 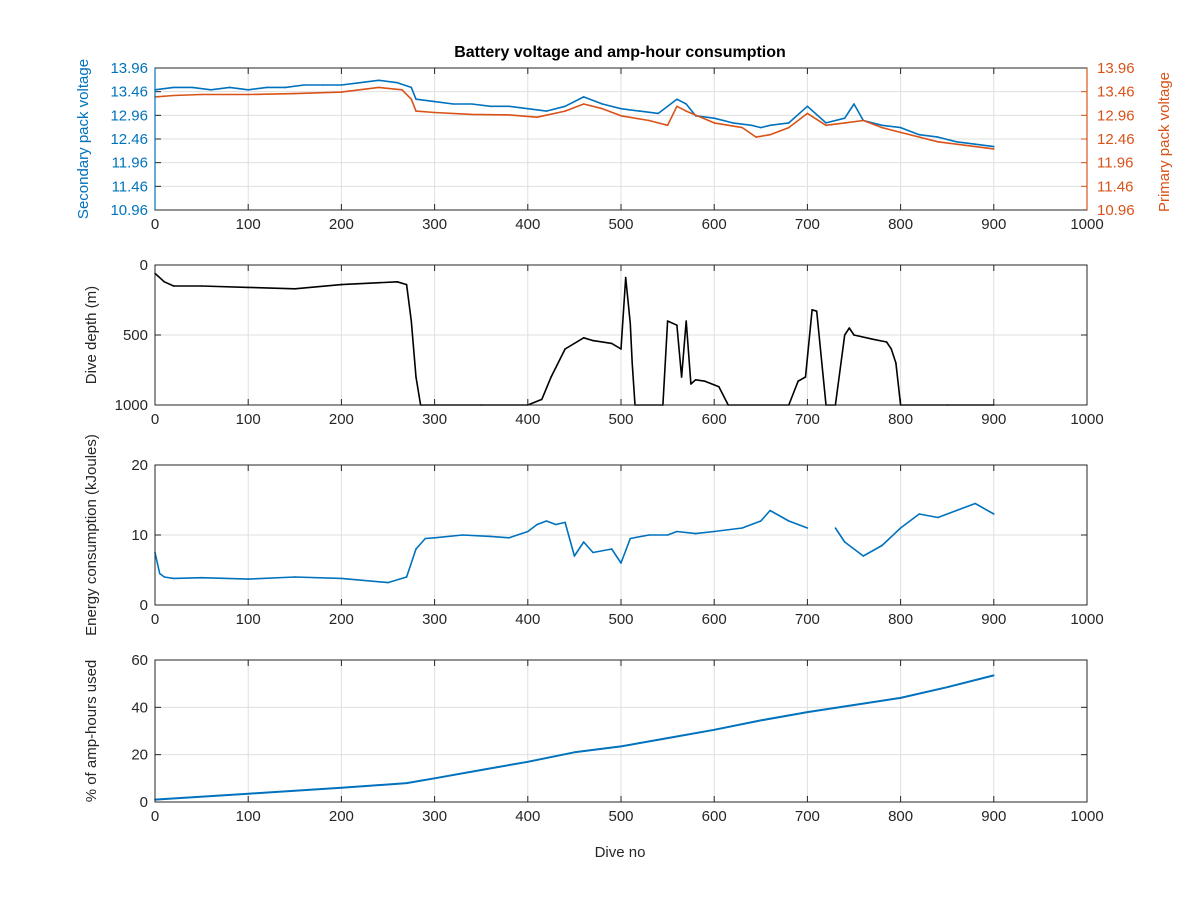 I want to click on y-axis-label: Dive depth (m), so click(x=91, y=335).